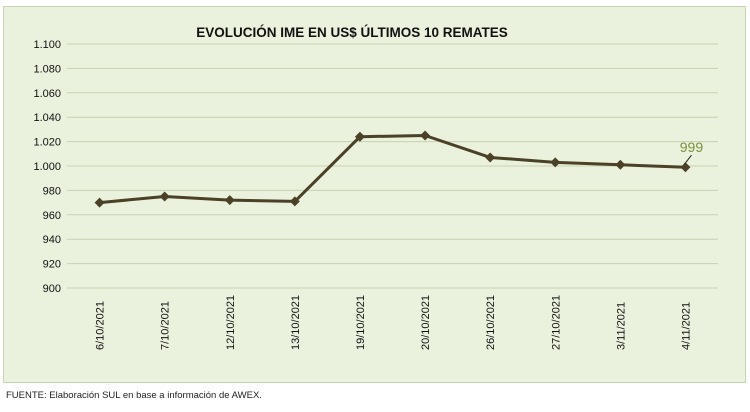 Image resolution: width=750 pixels, height=412 pixels. What do you see at coordinates (47, 45) in the screenshot?
I see `y-tick-label: 1.100` at bounding box center [47, 45].